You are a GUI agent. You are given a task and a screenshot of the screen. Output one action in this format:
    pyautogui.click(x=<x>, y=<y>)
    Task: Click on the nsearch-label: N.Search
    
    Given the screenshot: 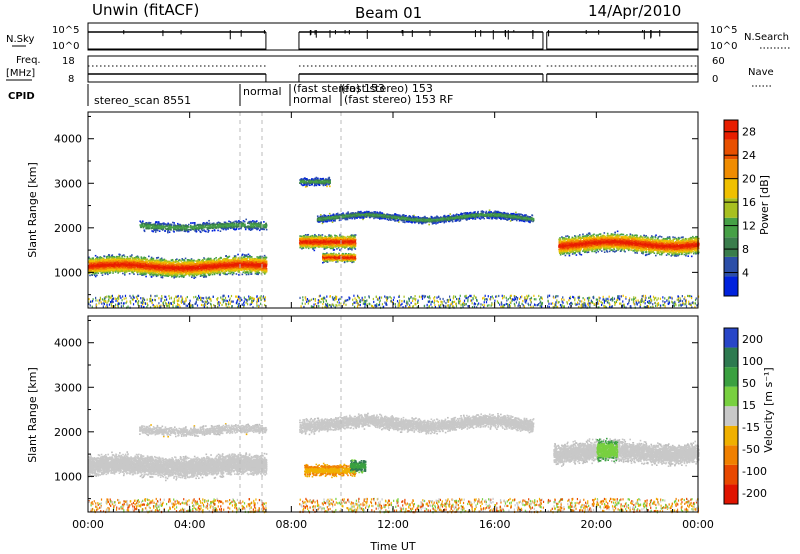 What is the action you would take?
    pyautogui.click(x=766, y=37)
    